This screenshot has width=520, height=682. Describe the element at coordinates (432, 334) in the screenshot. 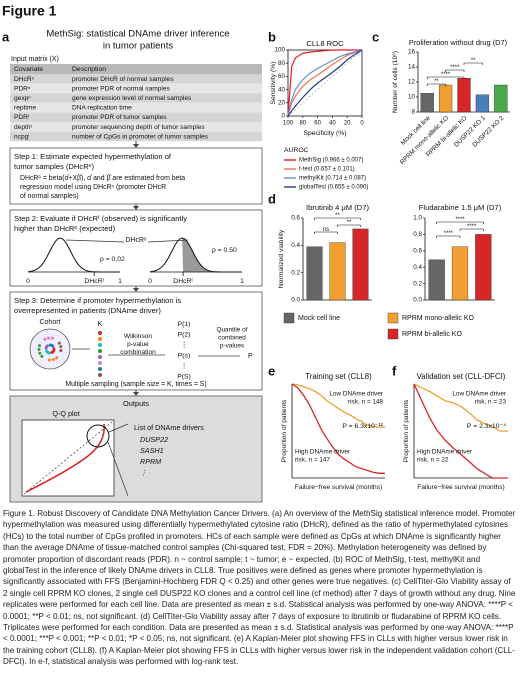

I see `legend-label: RPRM bi-allelic KO` at that location.